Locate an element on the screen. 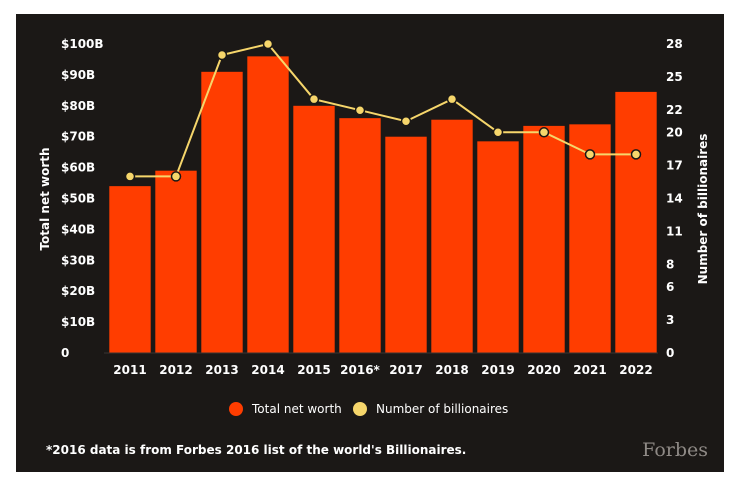 The height and width of the screenshot is (486, 740). right-axis-title: Number of billionaires is located at coordinates (703, 209).